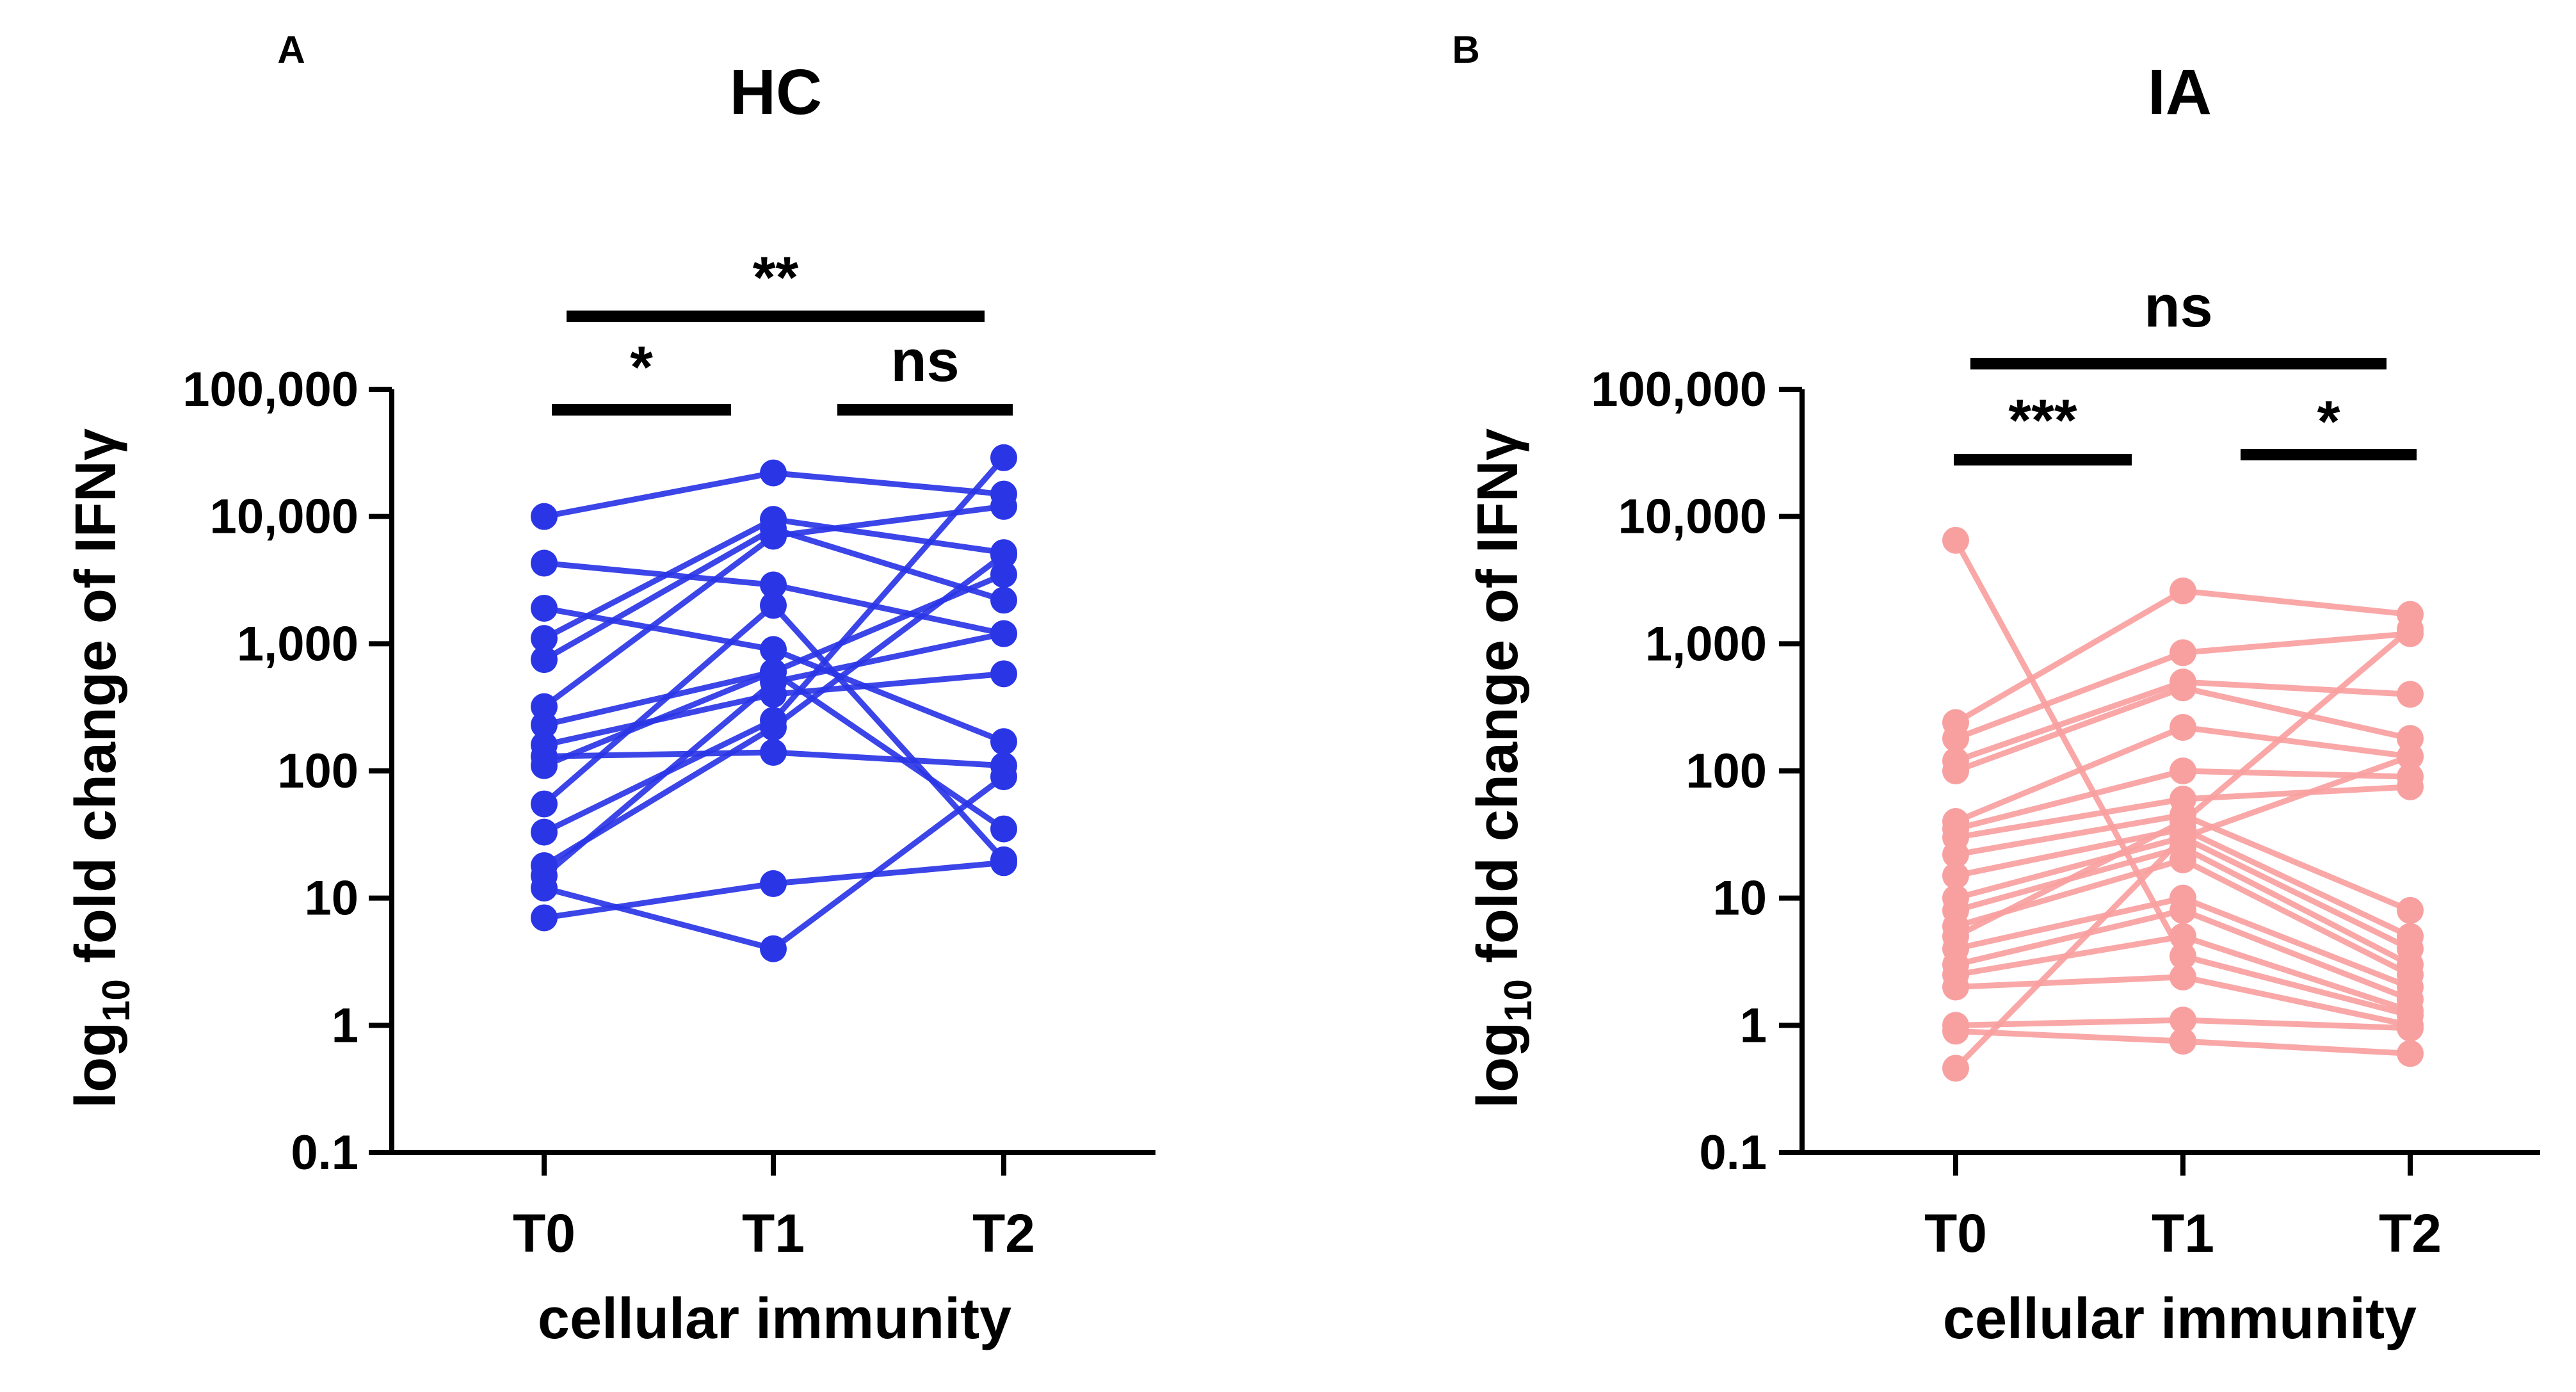 Image resolution: width=2576 pixels, height=1392 pixels. Describe the element at coordinates (1465, 49) in the screenshot. I see `panel-letter: B` at that location.